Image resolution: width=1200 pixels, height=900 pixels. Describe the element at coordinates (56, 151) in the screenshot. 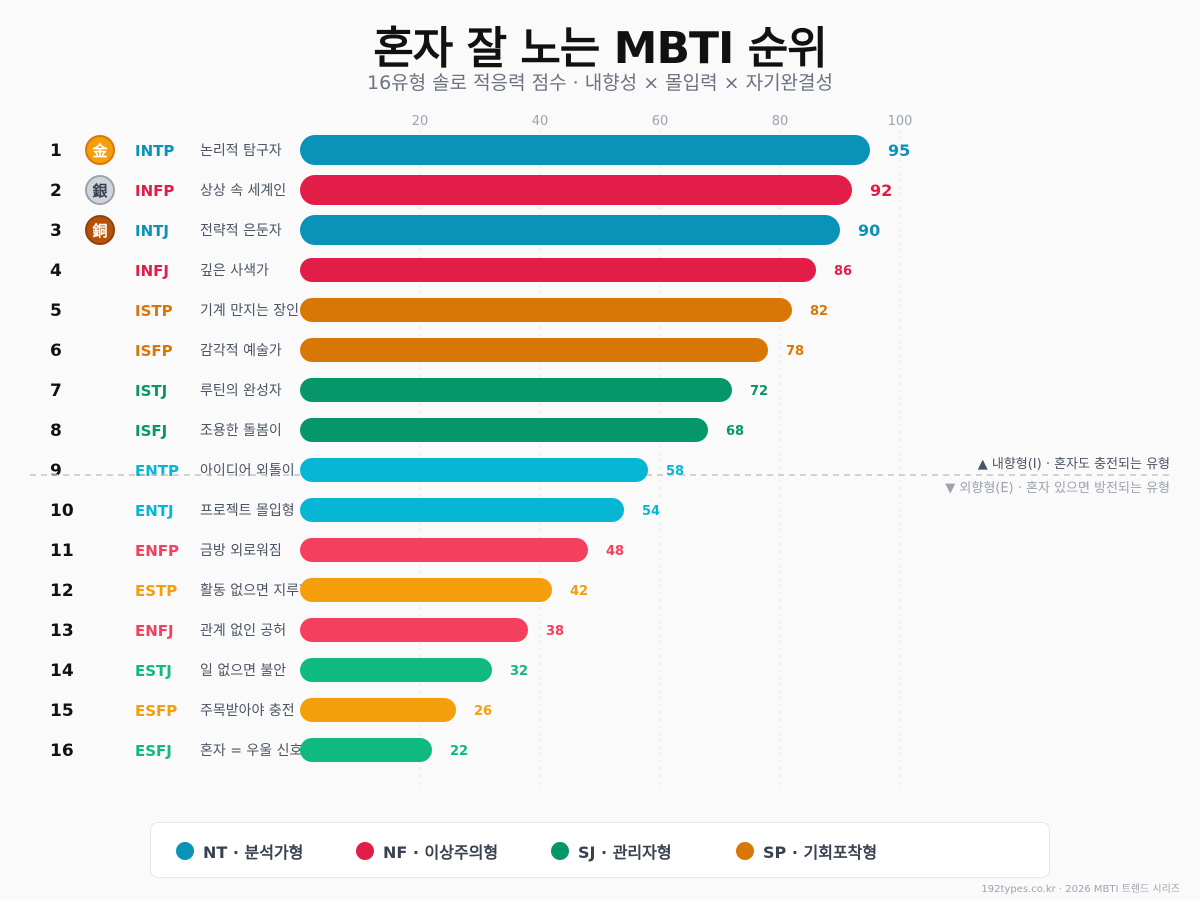

I see `rank-number: 1` at that location.